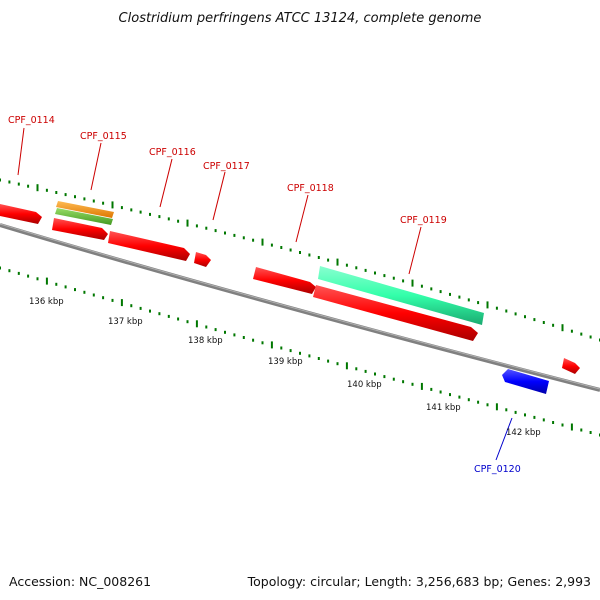  Describe the element at coordinates (497, 469) in the screenshot. I see `gene-label-cpf-0120: CPF_0120` at that location.